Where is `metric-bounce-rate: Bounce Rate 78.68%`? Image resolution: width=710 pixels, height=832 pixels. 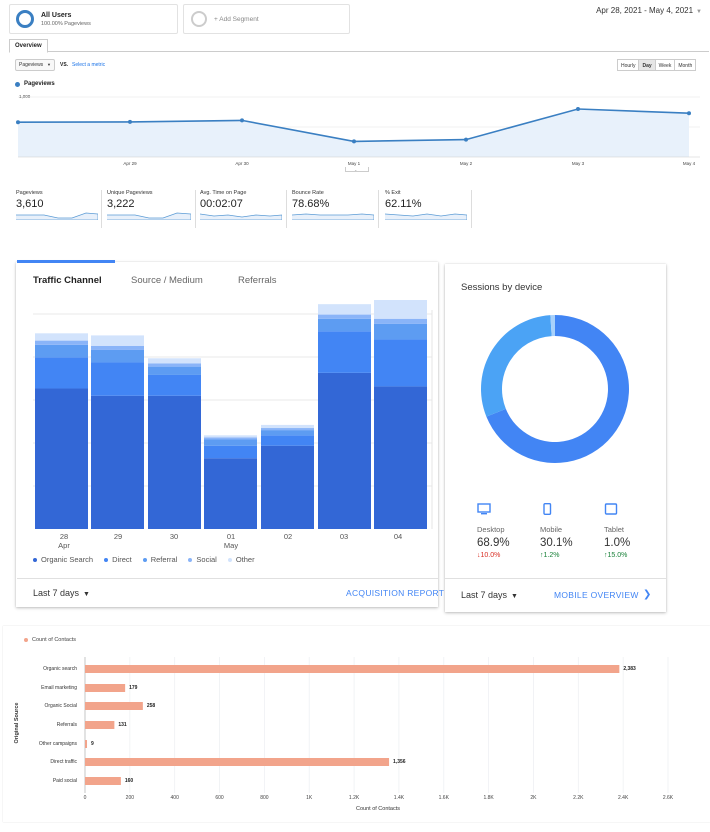
metric-bounce-rate: Bounce Rate 78.68% is located at coordinates (335, 209).